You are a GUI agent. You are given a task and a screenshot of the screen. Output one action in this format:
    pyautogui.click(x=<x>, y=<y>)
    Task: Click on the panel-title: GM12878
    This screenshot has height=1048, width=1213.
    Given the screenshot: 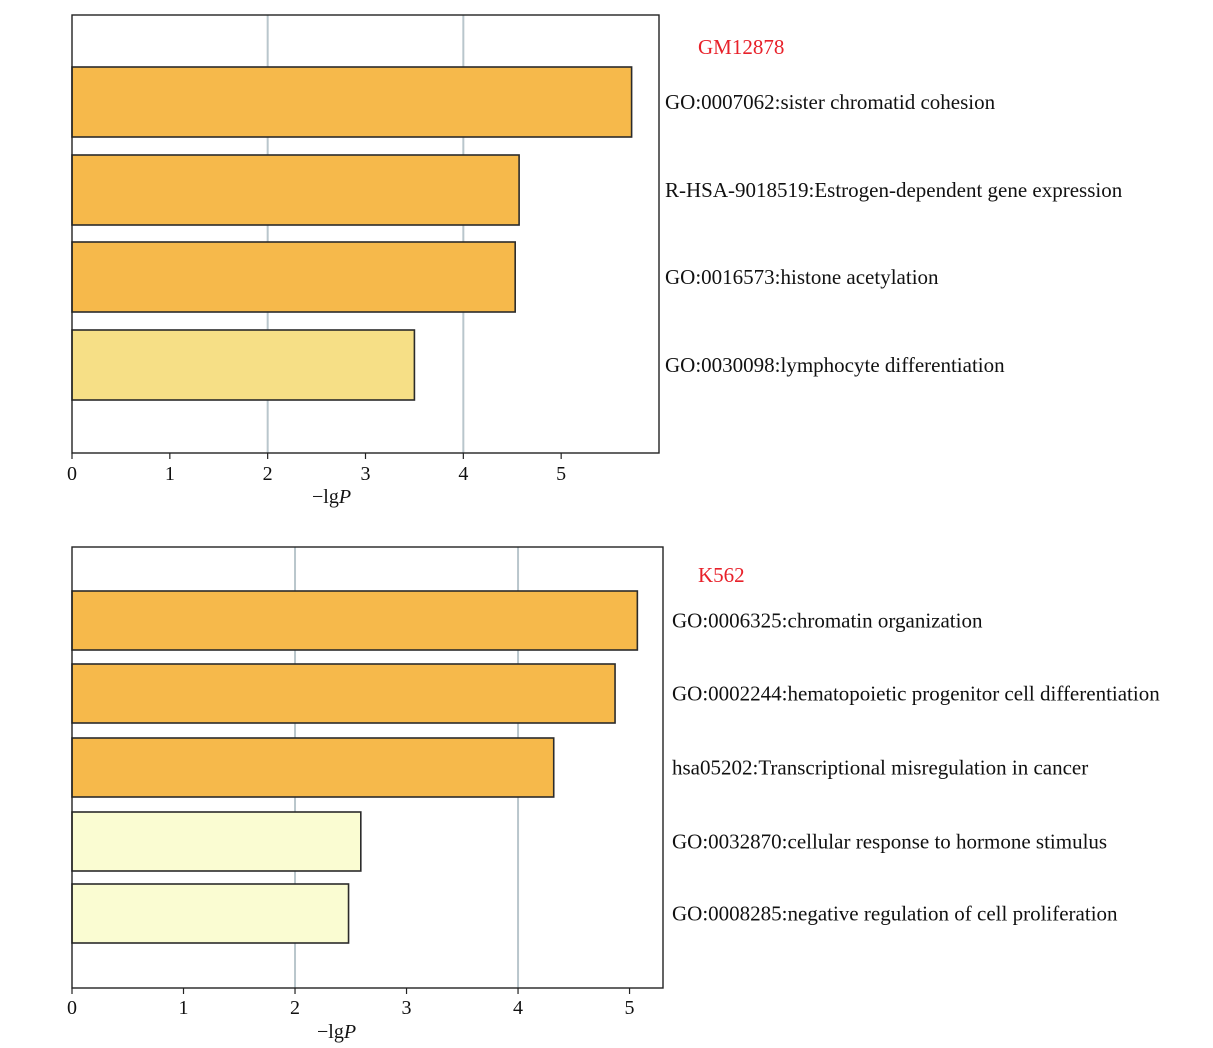 What is the action you would take?
    pyautogui.click(x=741, y=47)
    